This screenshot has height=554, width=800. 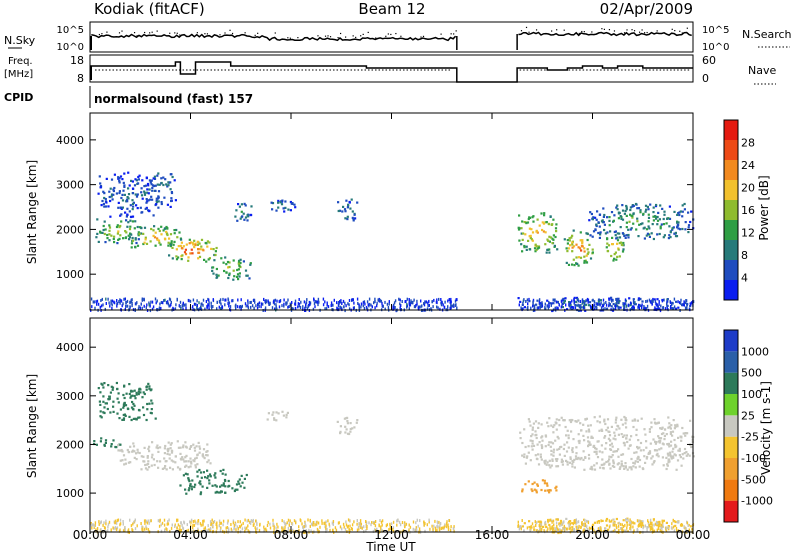 I want to click on colorbar-tick: 25, so click(x=748, y=415).